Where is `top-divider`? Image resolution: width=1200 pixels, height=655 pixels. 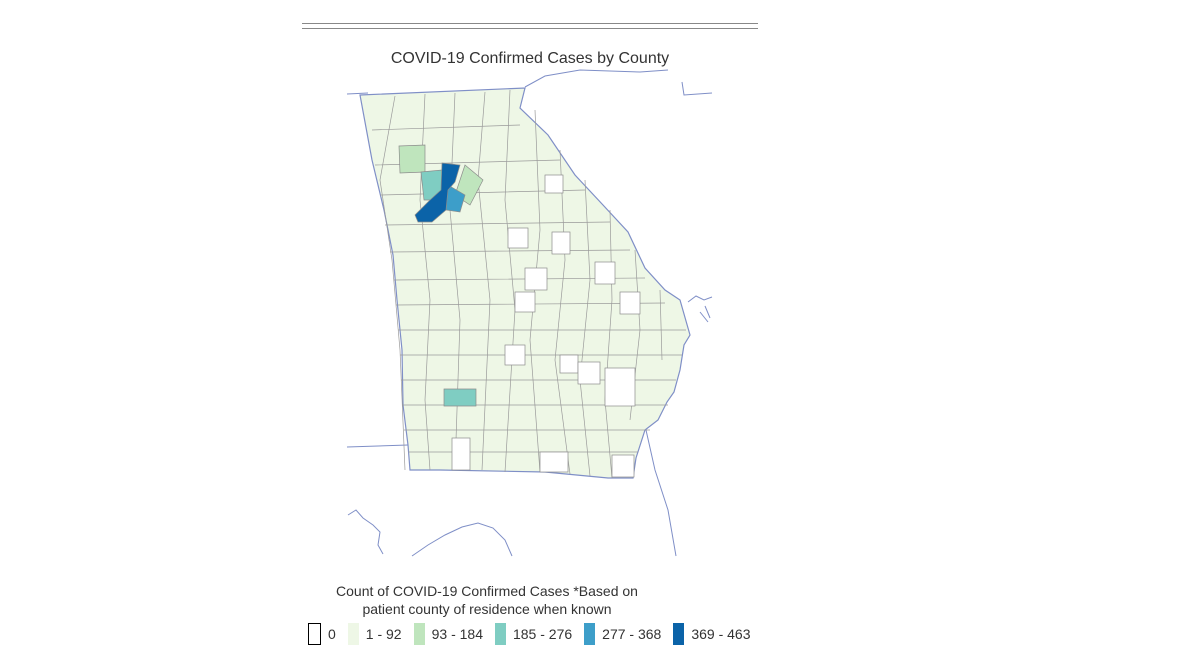
top-divider is located at coordinates (530, 26).